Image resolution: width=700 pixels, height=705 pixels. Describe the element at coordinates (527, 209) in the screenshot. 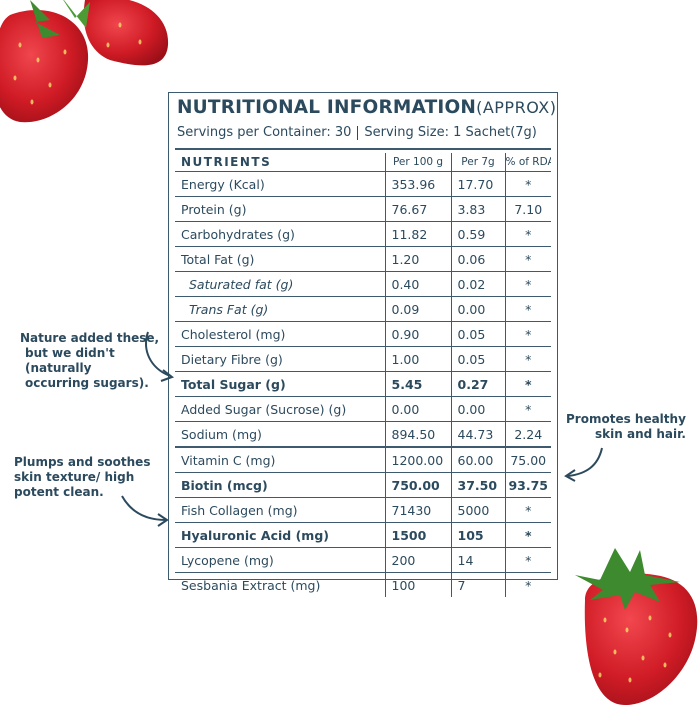

I see `value-rda: 7.10` at that location.